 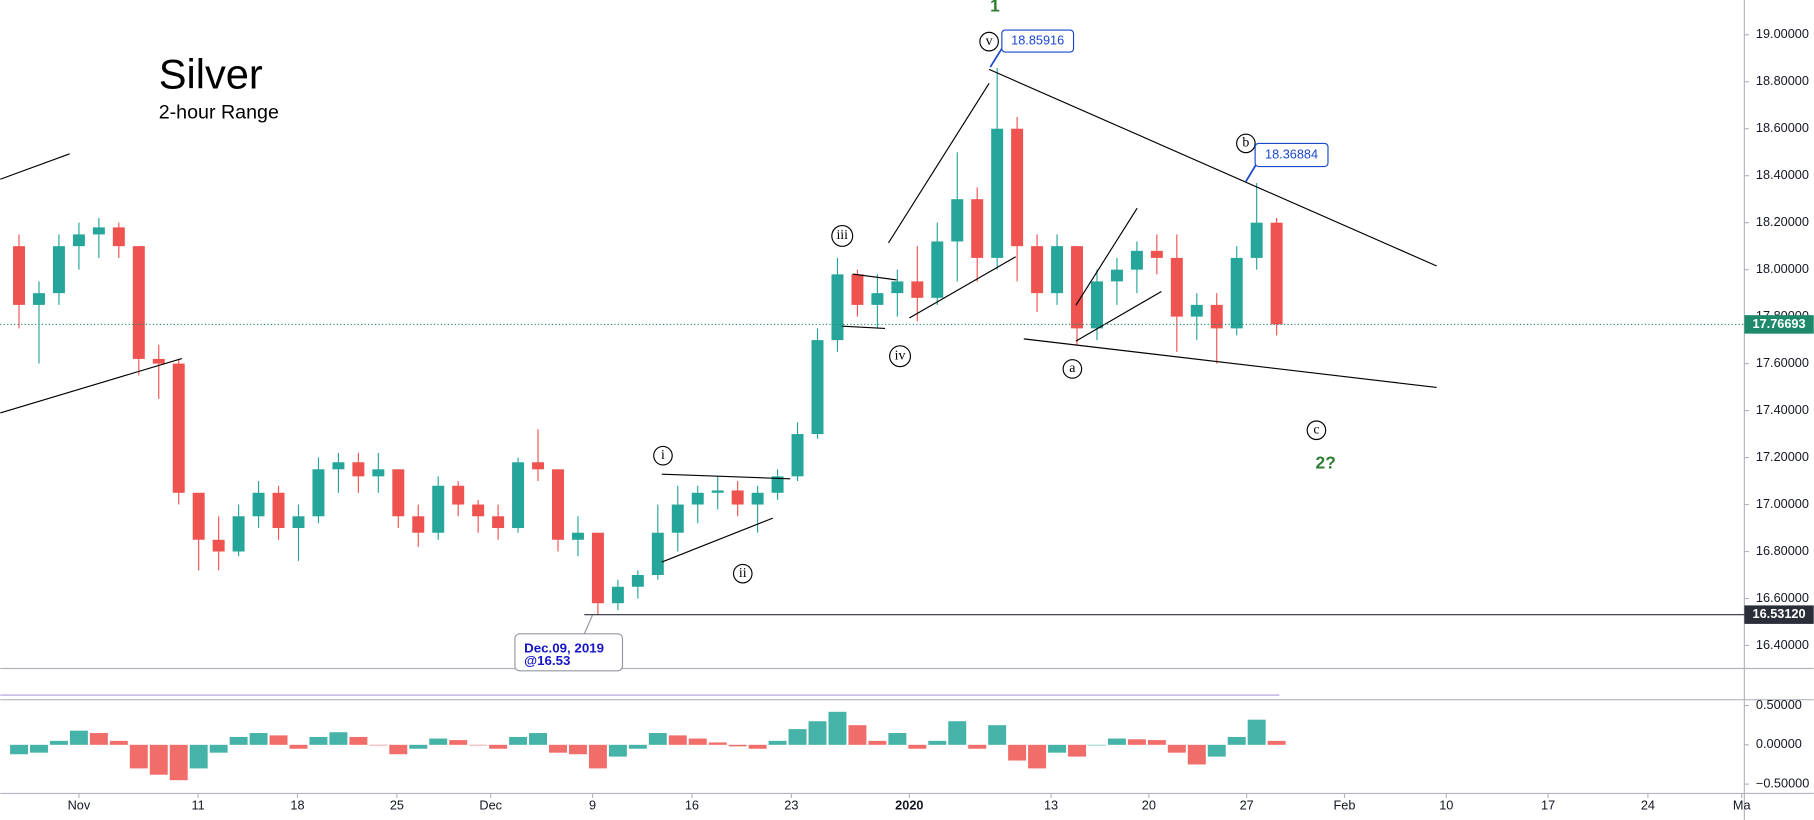 I want to click on callout-text: Dec.09, 2019, so click(x=564, y=647).